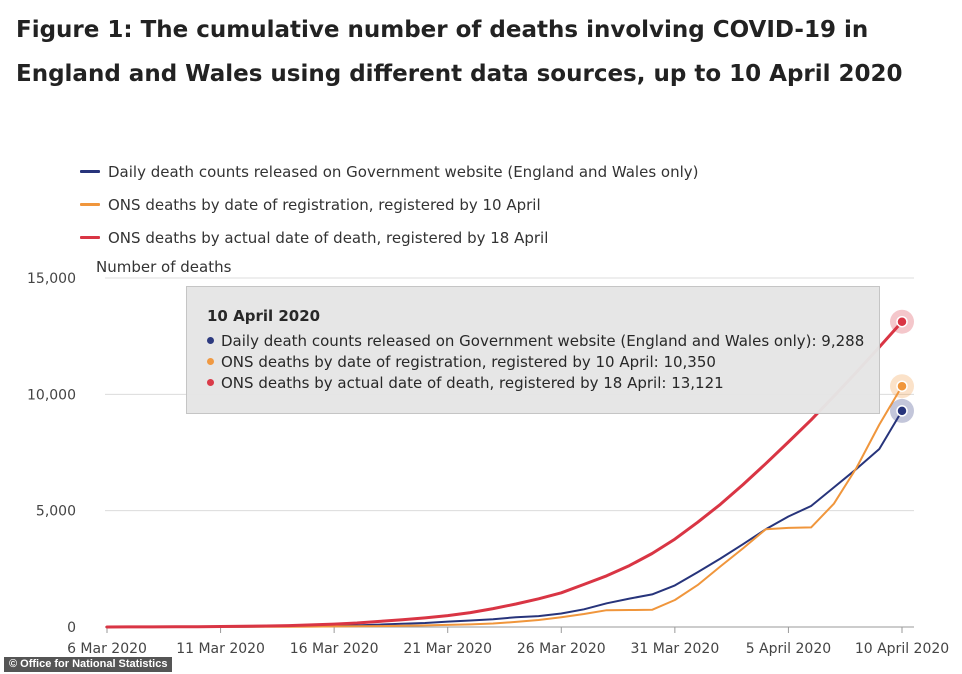 The height and width of the screenshot is (674, 962). Describe the element at coordinates (164, 267) in the screenshot. I see `y-axis-title: Number of deaths` at that location.